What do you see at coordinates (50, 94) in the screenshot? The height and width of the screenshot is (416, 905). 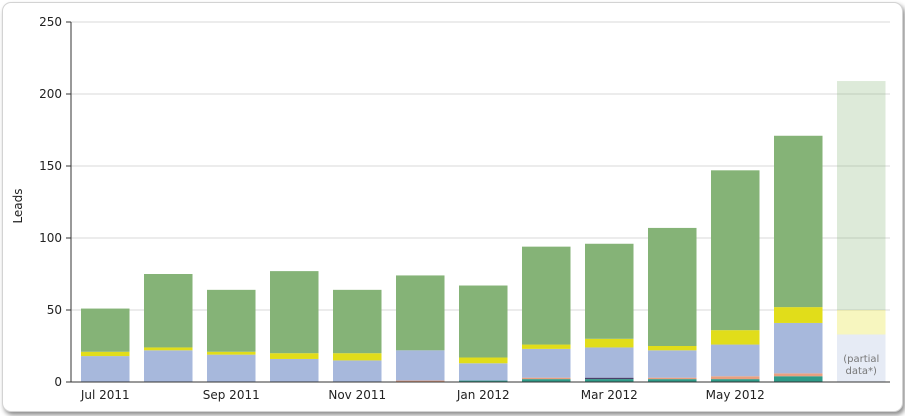 I see `y-tick-label: 200` at bounding box center [50, 94].